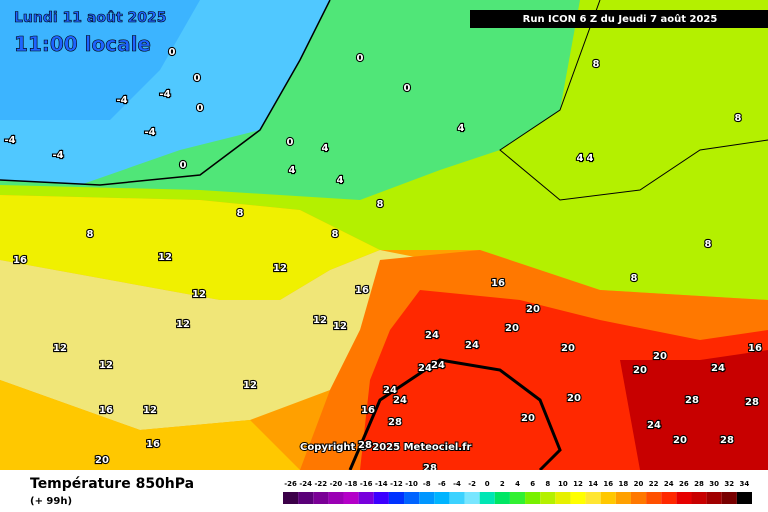 The width and height of the screenshot is (768, 512). I want to click on scale-label: 20, so click(639, 484).